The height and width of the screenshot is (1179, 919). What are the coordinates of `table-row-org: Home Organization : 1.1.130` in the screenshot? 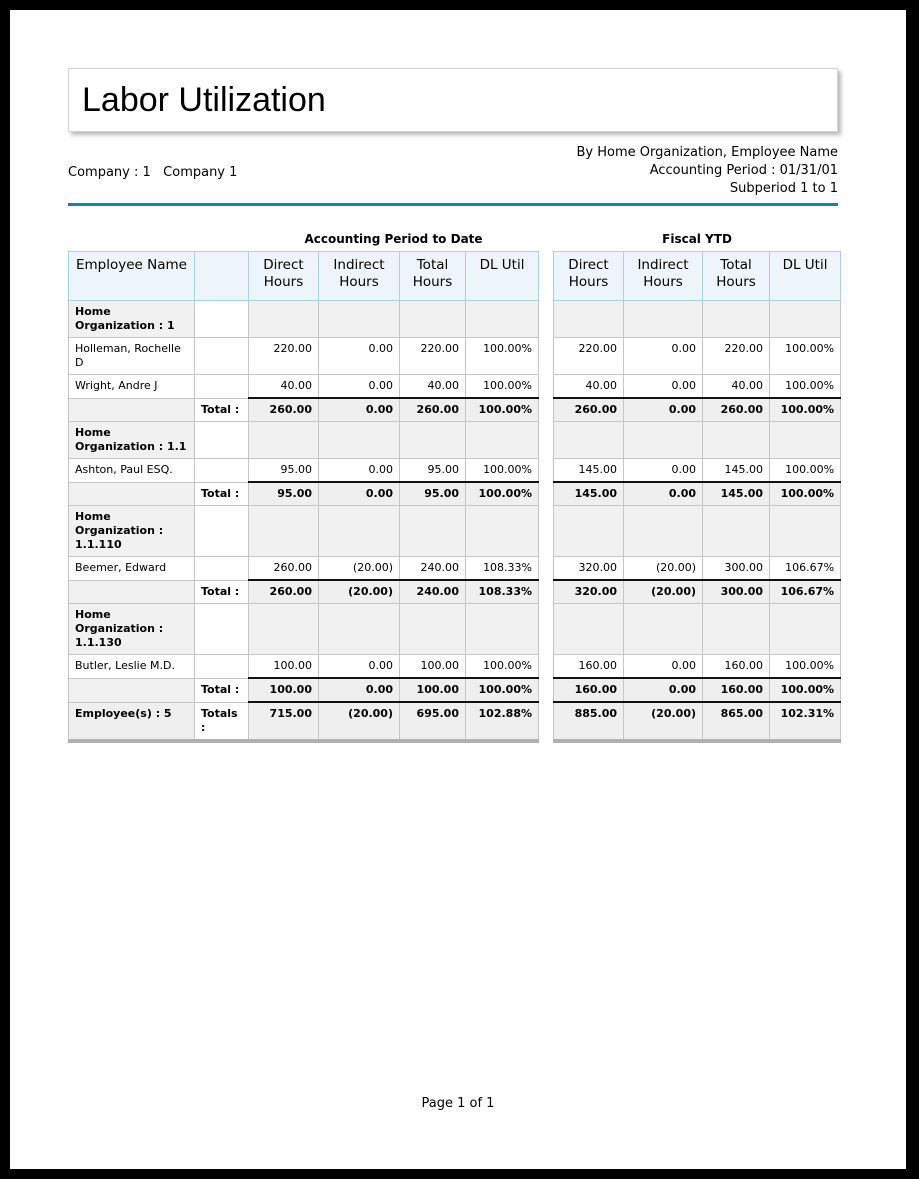 It's located at (455, 629).